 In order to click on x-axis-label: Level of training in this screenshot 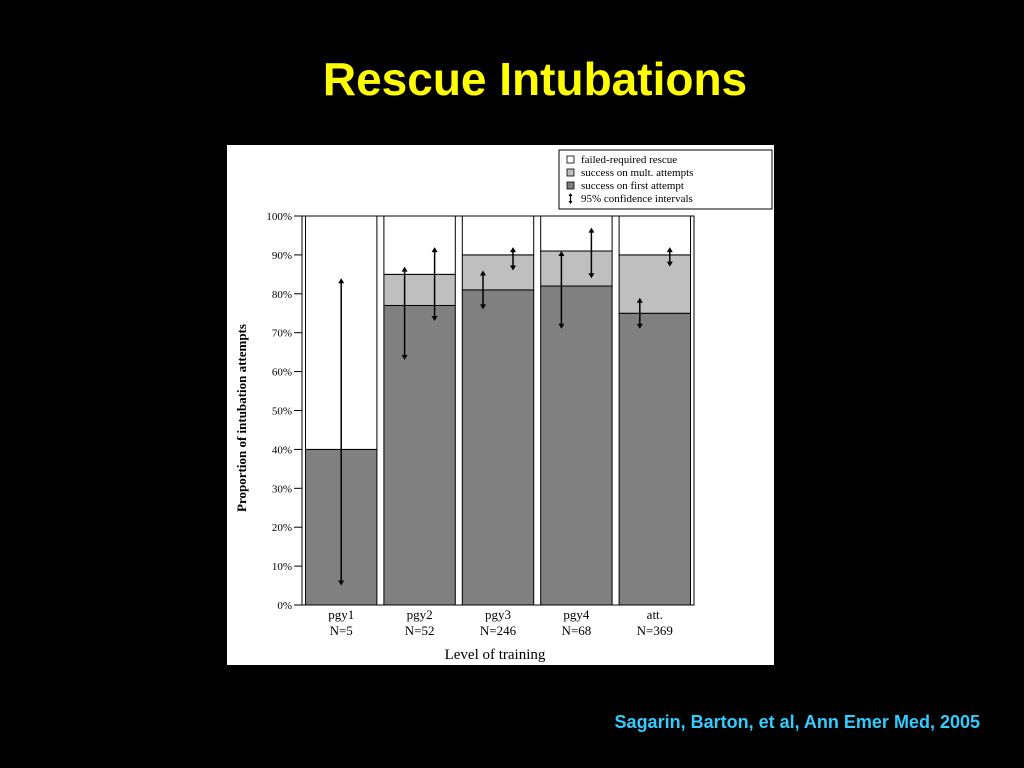, I will do `click(495, 655)`.